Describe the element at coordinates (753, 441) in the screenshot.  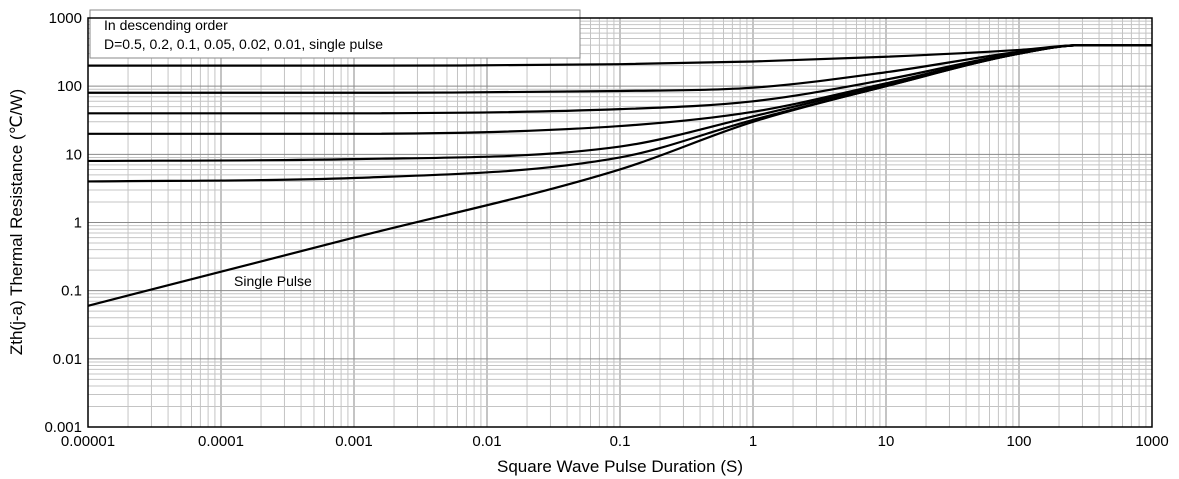
I see `x-tick-label: 1` at that location.